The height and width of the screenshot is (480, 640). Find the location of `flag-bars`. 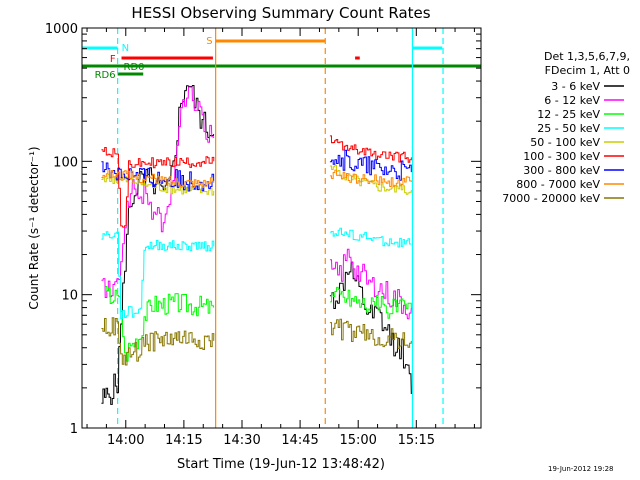

flag-bars is located at coordinates (281, 57).